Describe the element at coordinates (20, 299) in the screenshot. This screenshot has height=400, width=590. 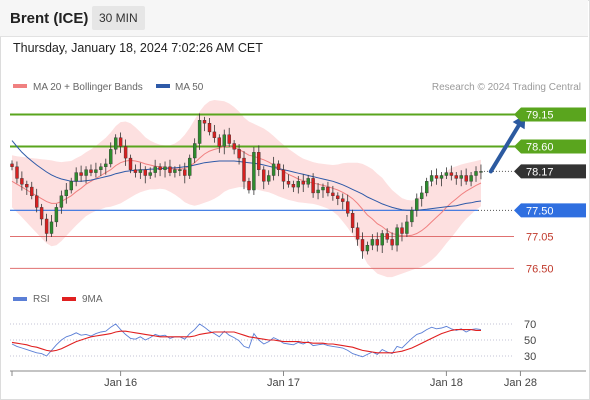
I see `legend-rsi-swatch` at that location.